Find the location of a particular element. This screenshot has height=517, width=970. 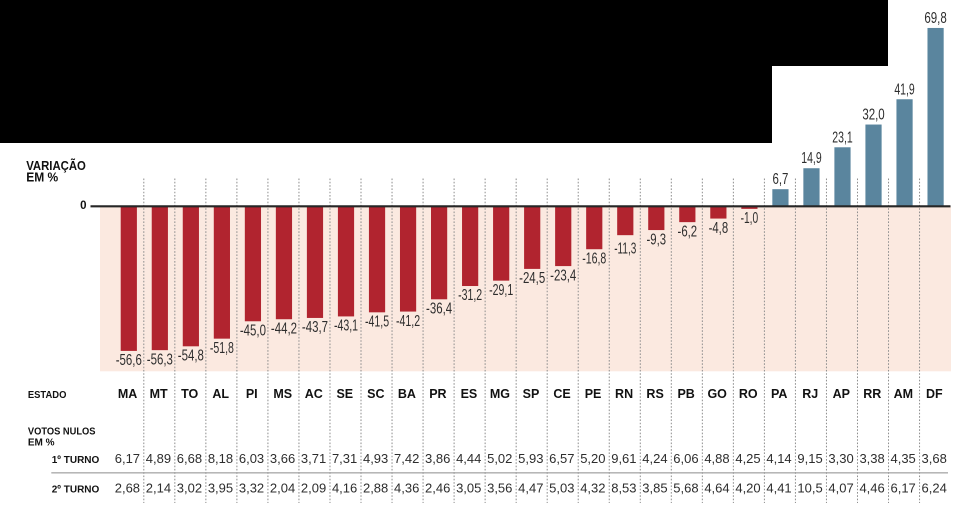

svg-text: 8,53 is located at coordinates (623, 487).